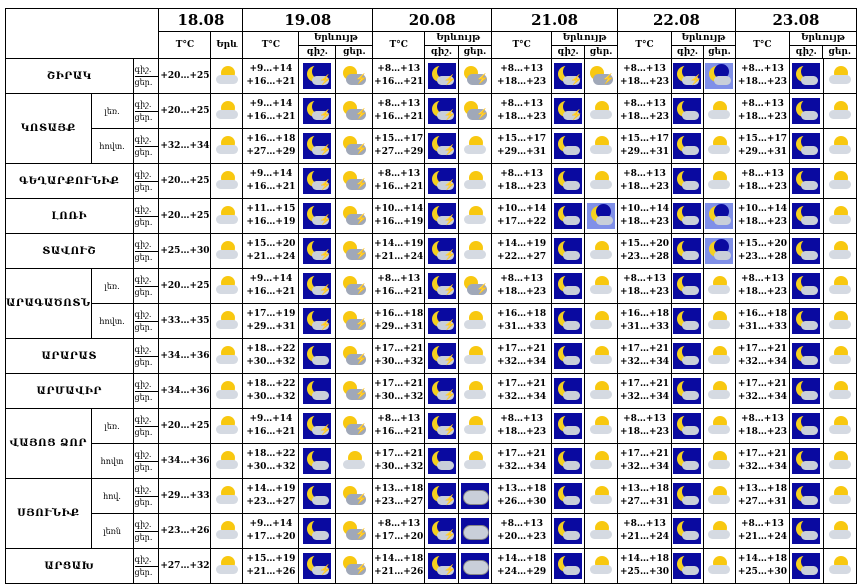 The width and height of the screenshot is (857, 584). Describe the element at coordinates (762, 566) in the screenshot. I see `temperature: +14…+18 +25…+30` at that location.